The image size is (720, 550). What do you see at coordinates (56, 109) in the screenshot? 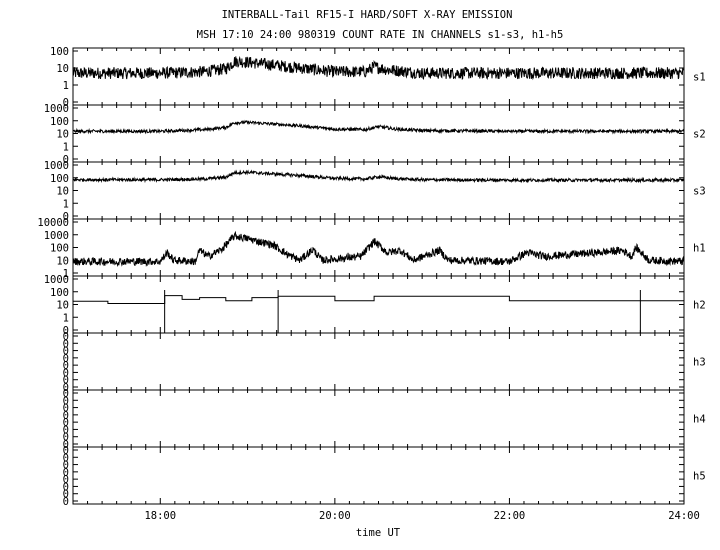
I see `y-tick-label-s2: 1000` at bounding box center [56, 109].